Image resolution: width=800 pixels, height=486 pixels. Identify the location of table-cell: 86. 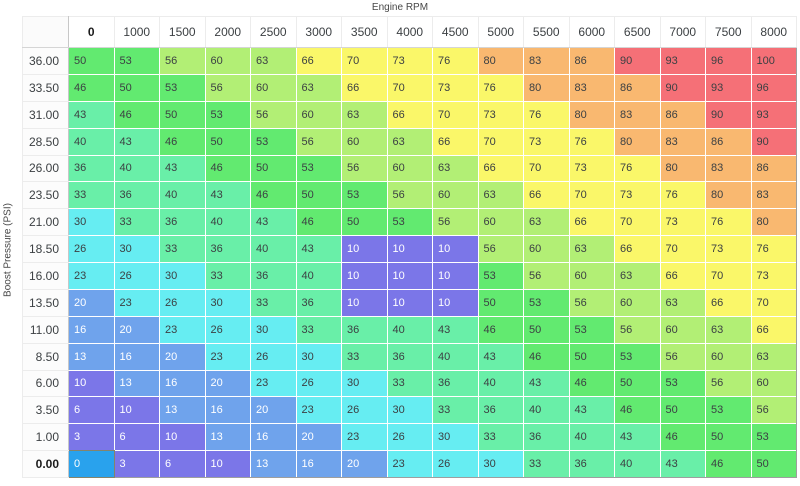
(682, 114).